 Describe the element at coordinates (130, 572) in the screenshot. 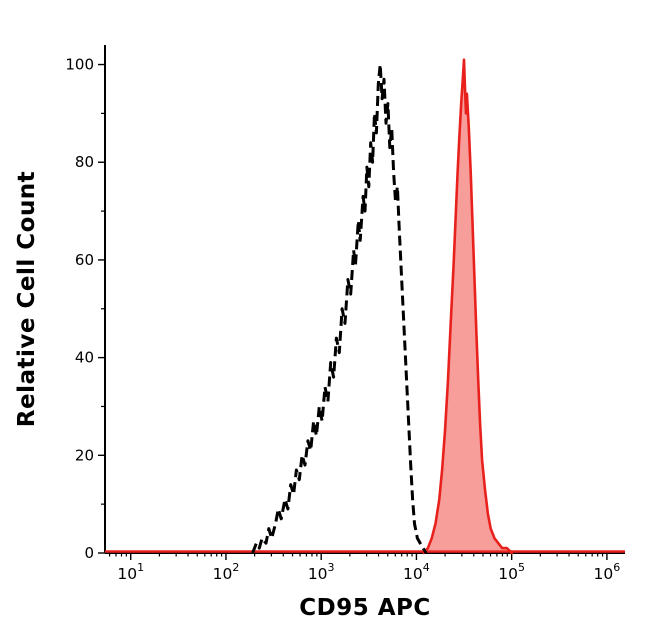

I see `x-tick-label: 10¹` at that location.